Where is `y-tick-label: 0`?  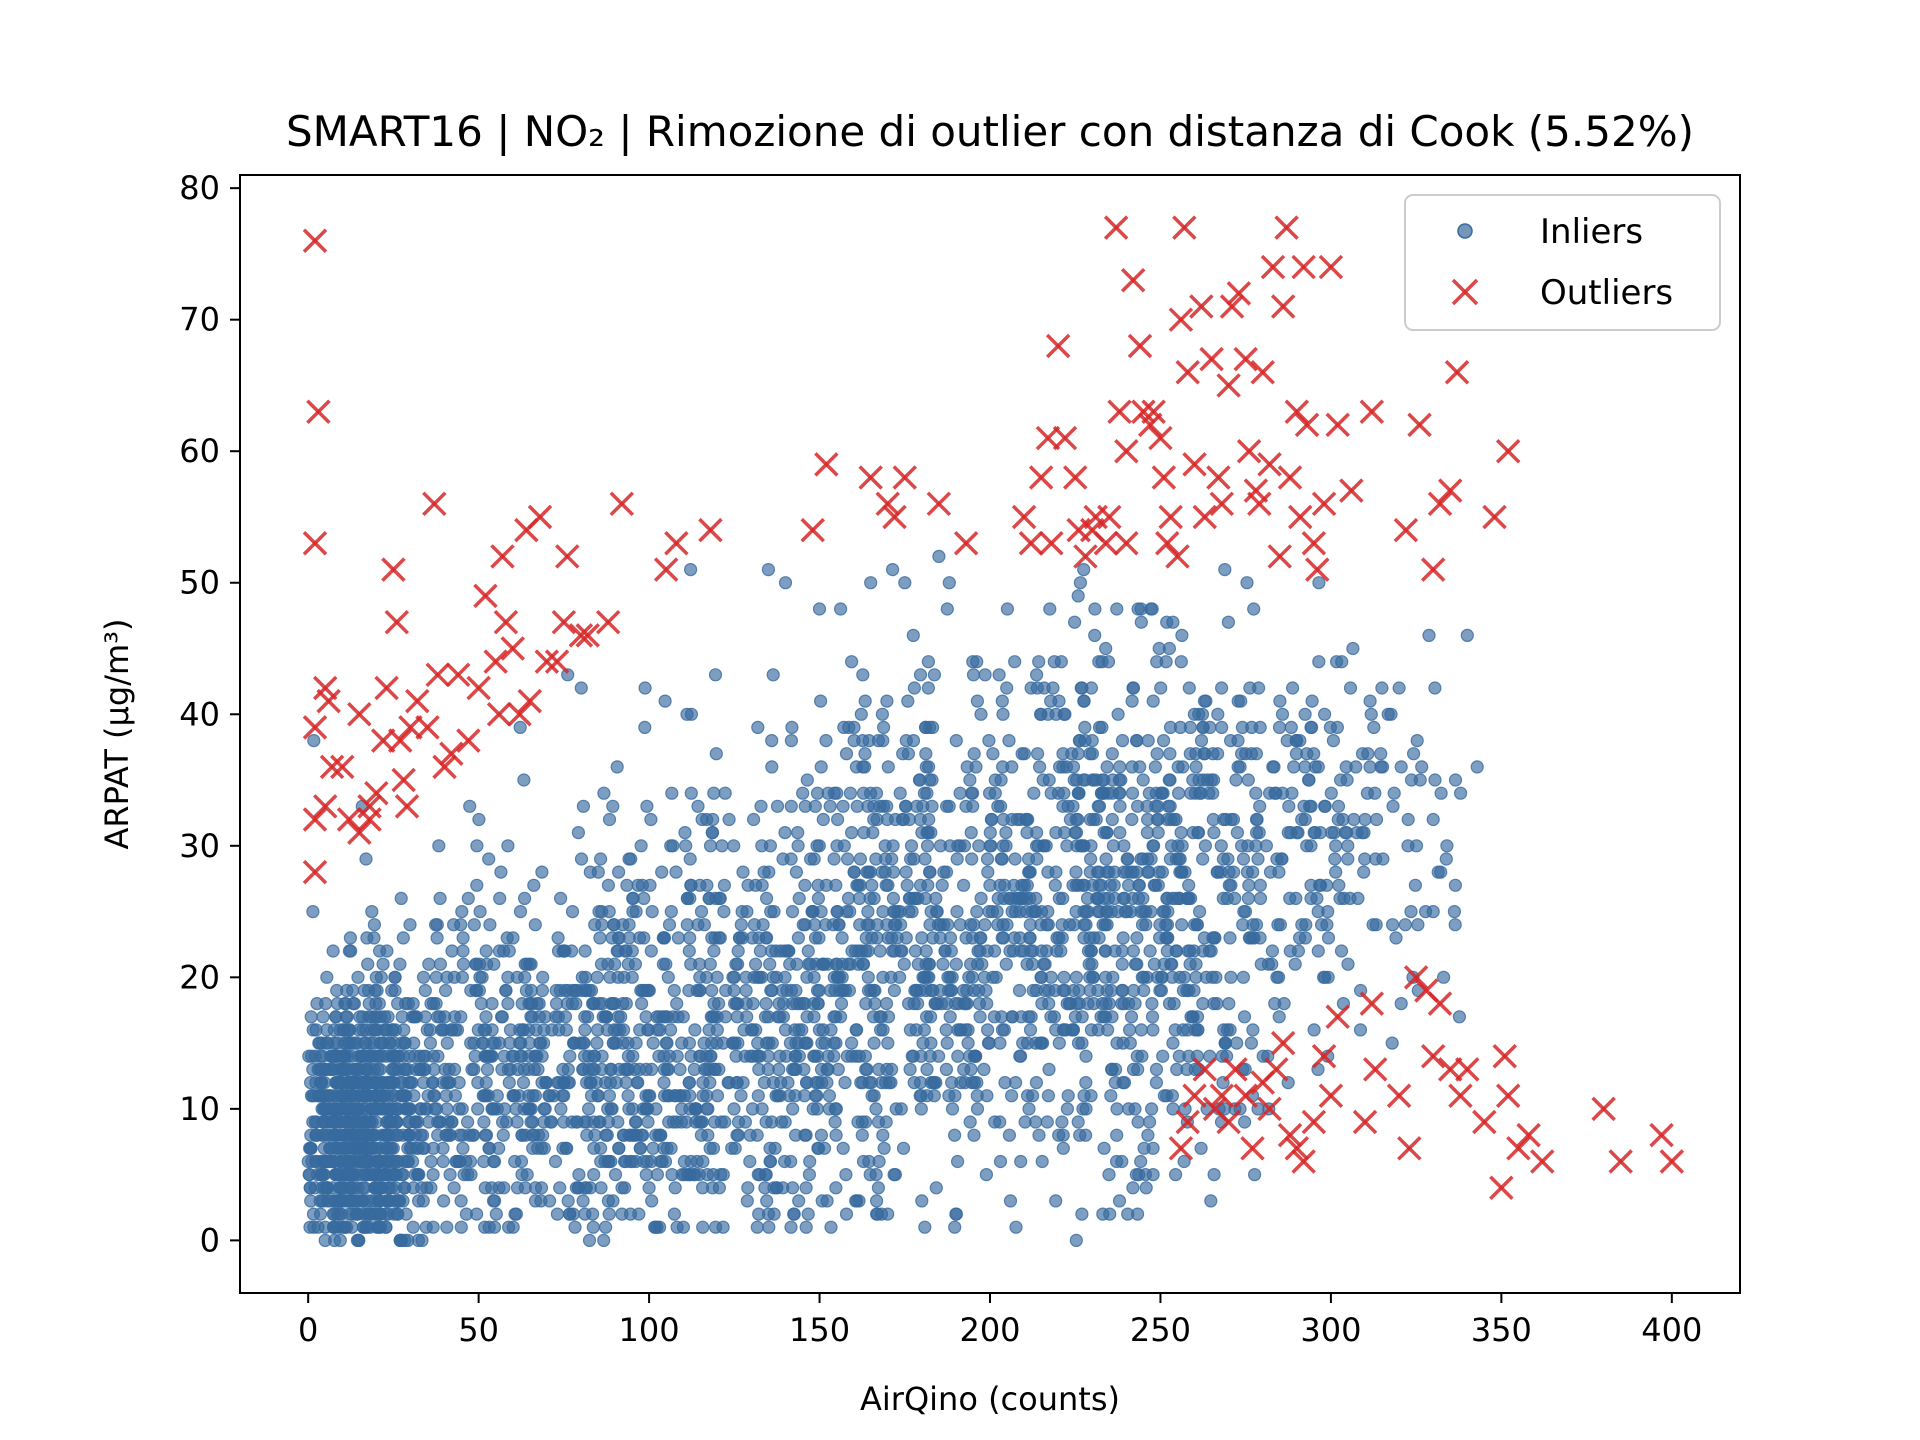
y-tick-label: 0 is located at coordinates (210, 1240).